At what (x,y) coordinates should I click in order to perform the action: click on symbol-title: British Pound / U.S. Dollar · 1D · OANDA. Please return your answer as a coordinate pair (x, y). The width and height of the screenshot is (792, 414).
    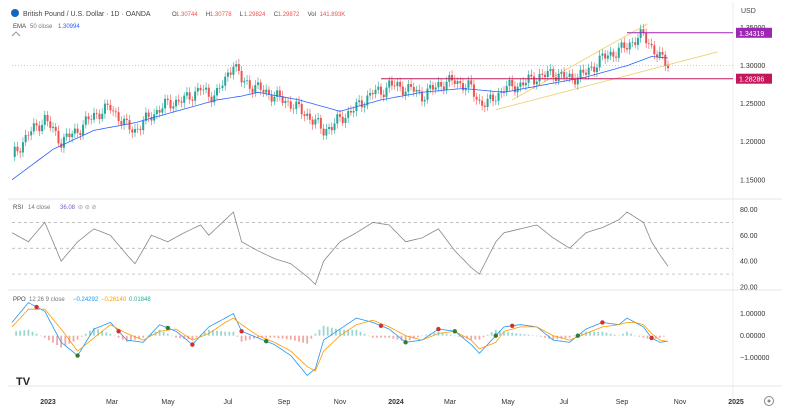
    Looking at the image, I should click on (87, 14).